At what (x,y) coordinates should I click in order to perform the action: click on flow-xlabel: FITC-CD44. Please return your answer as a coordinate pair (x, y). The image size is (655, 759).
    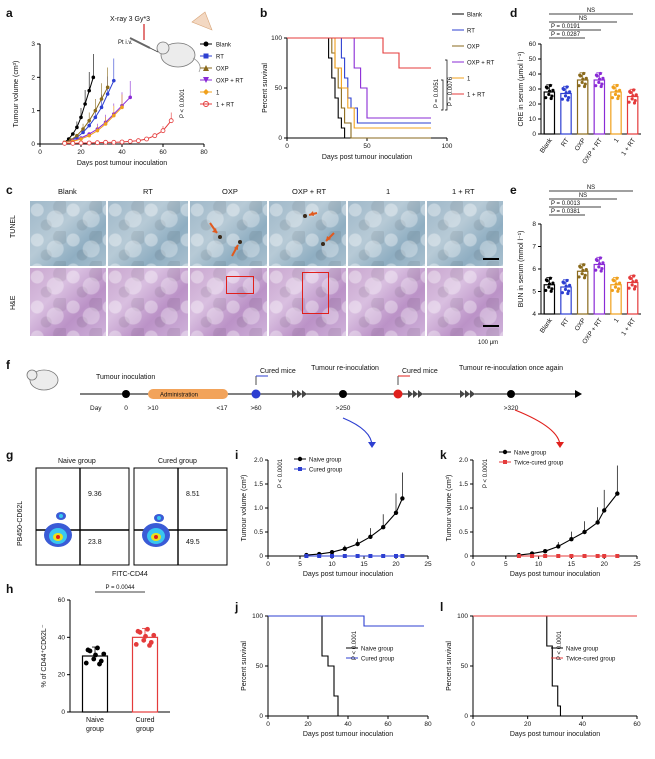
    Looking at the image, I should click on (130, 574).